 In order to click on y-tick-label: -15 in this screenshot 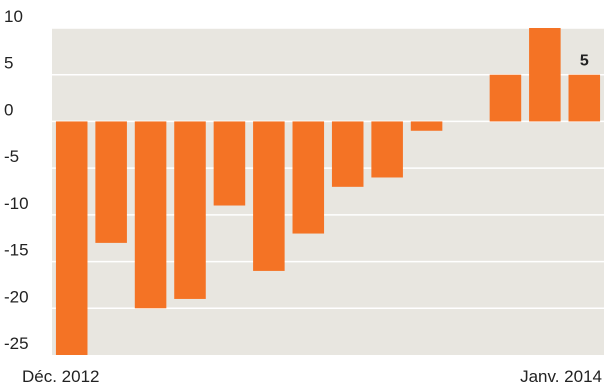, I will do `click(16, 250)`.